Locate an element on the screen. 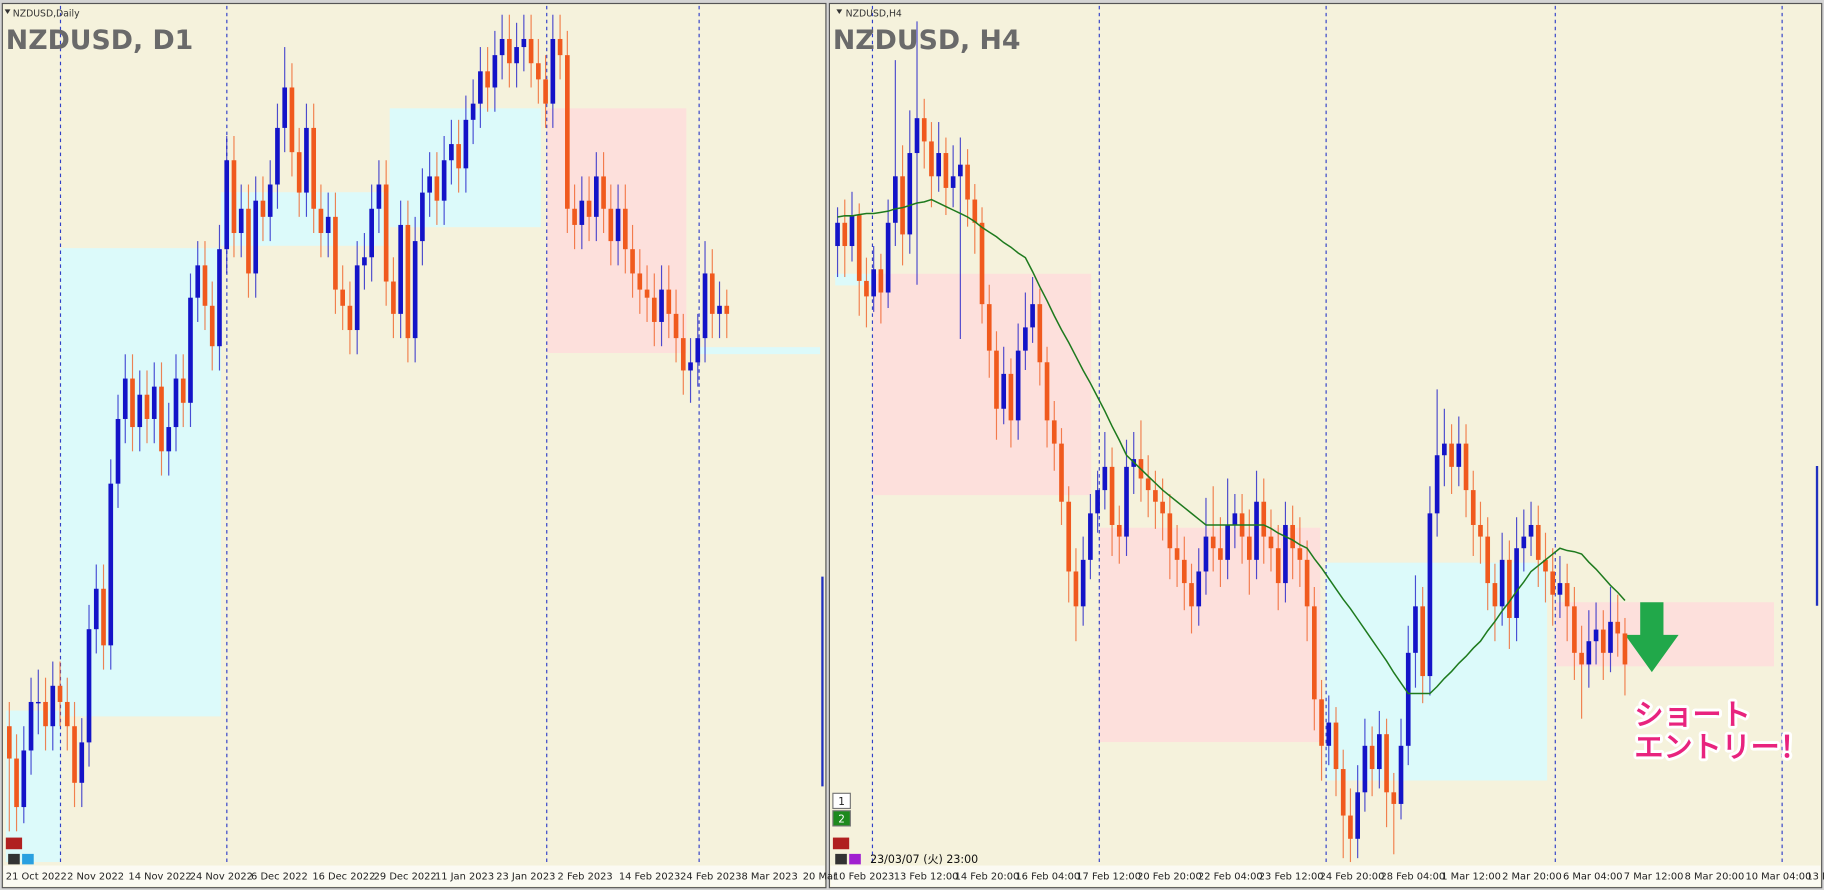 The height and width of the screenshot is (890, 1824). x-tick-label: 10 Feb 2023 is located at coordinates (863, 877).